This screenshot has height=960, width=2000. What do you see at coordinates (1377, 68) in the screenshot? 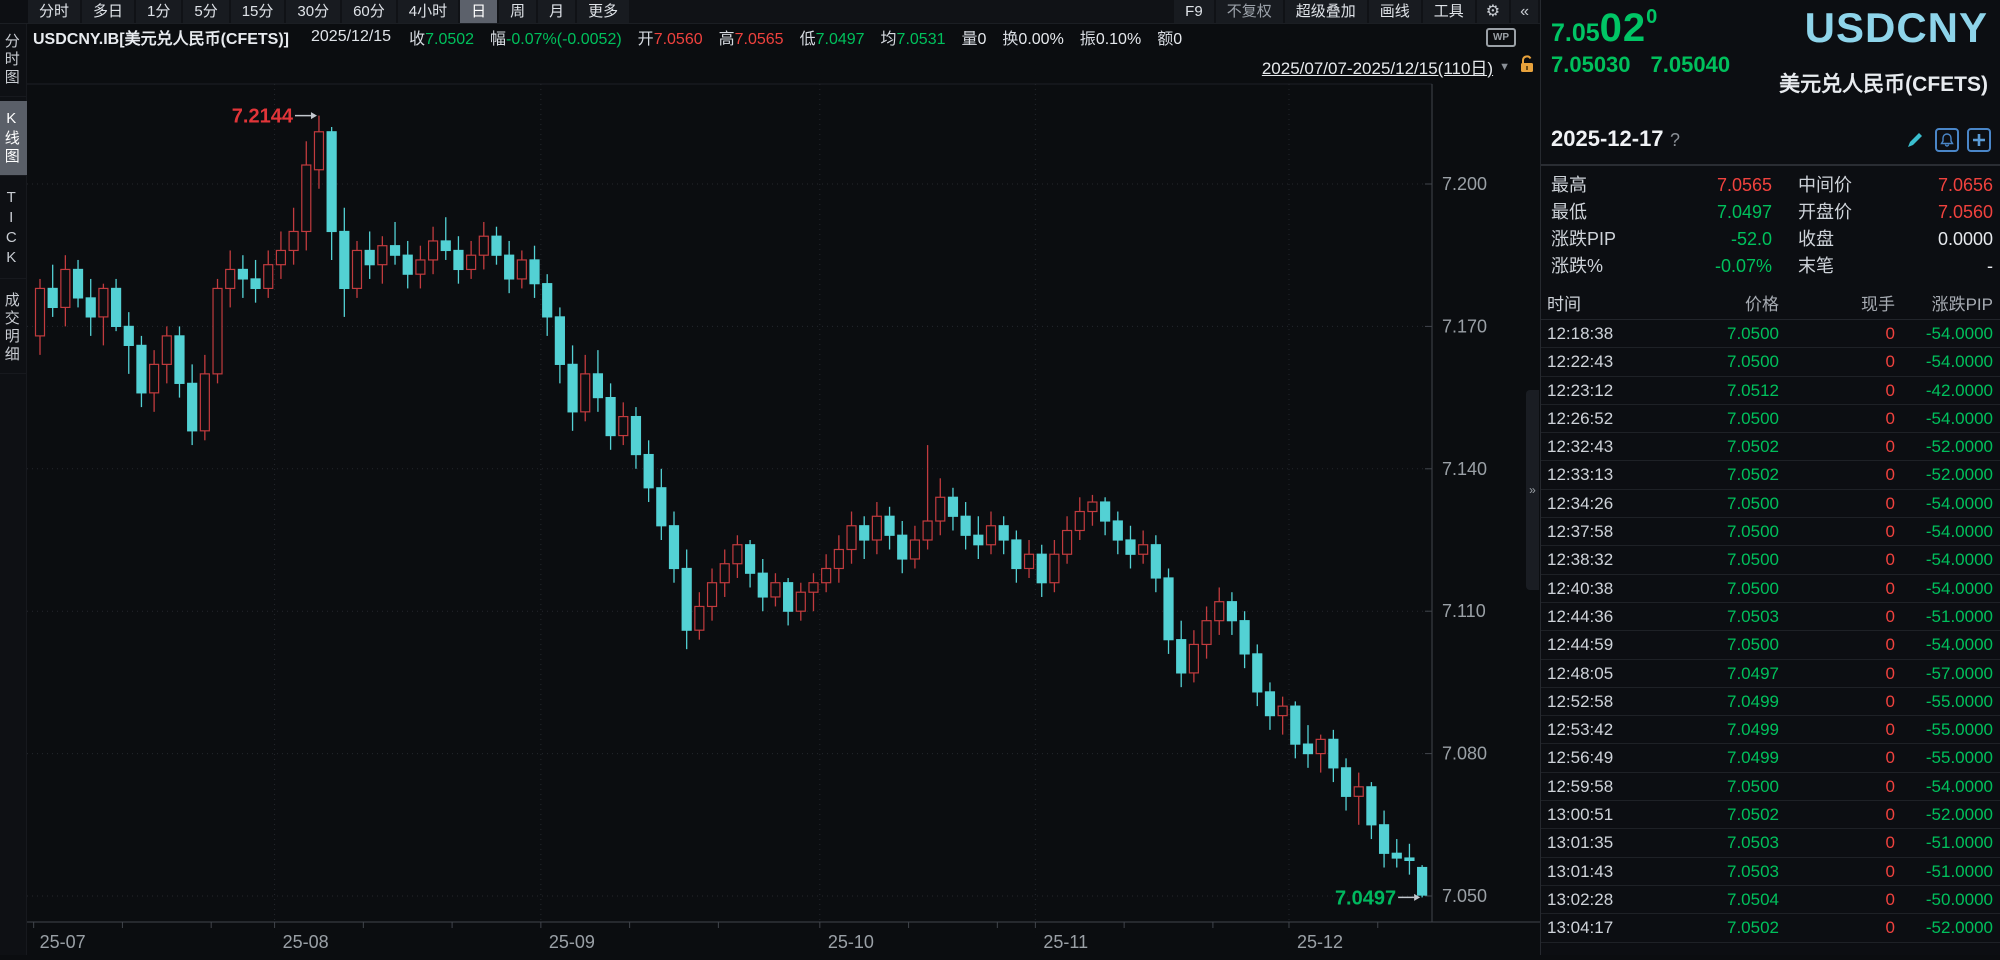
I see `date-range-label: 2025/07/07-2025/12/15(110日)` at bounding box center [1377, 68].